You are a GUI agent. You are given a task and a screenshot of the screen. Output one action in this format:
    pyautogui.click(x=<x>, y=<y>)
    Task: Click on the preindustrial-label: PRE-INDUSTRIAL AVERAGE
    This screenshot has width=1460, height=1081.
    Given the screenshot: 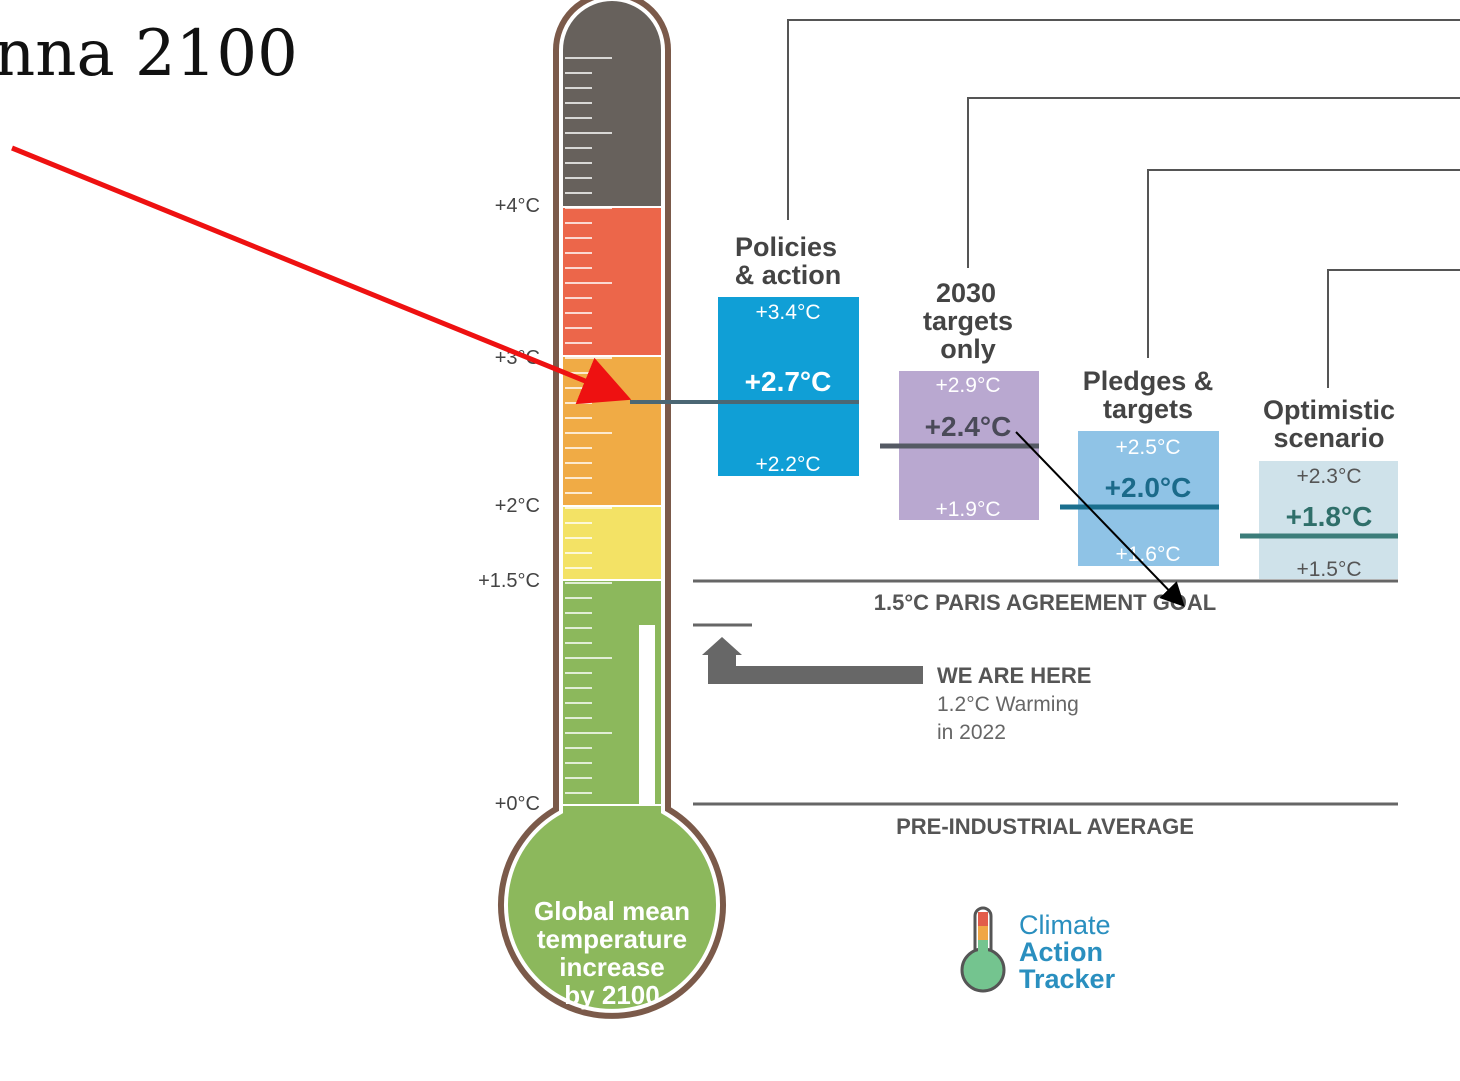 What is the action you would take?
    pyautogui.click(x=1045, y=826)
    